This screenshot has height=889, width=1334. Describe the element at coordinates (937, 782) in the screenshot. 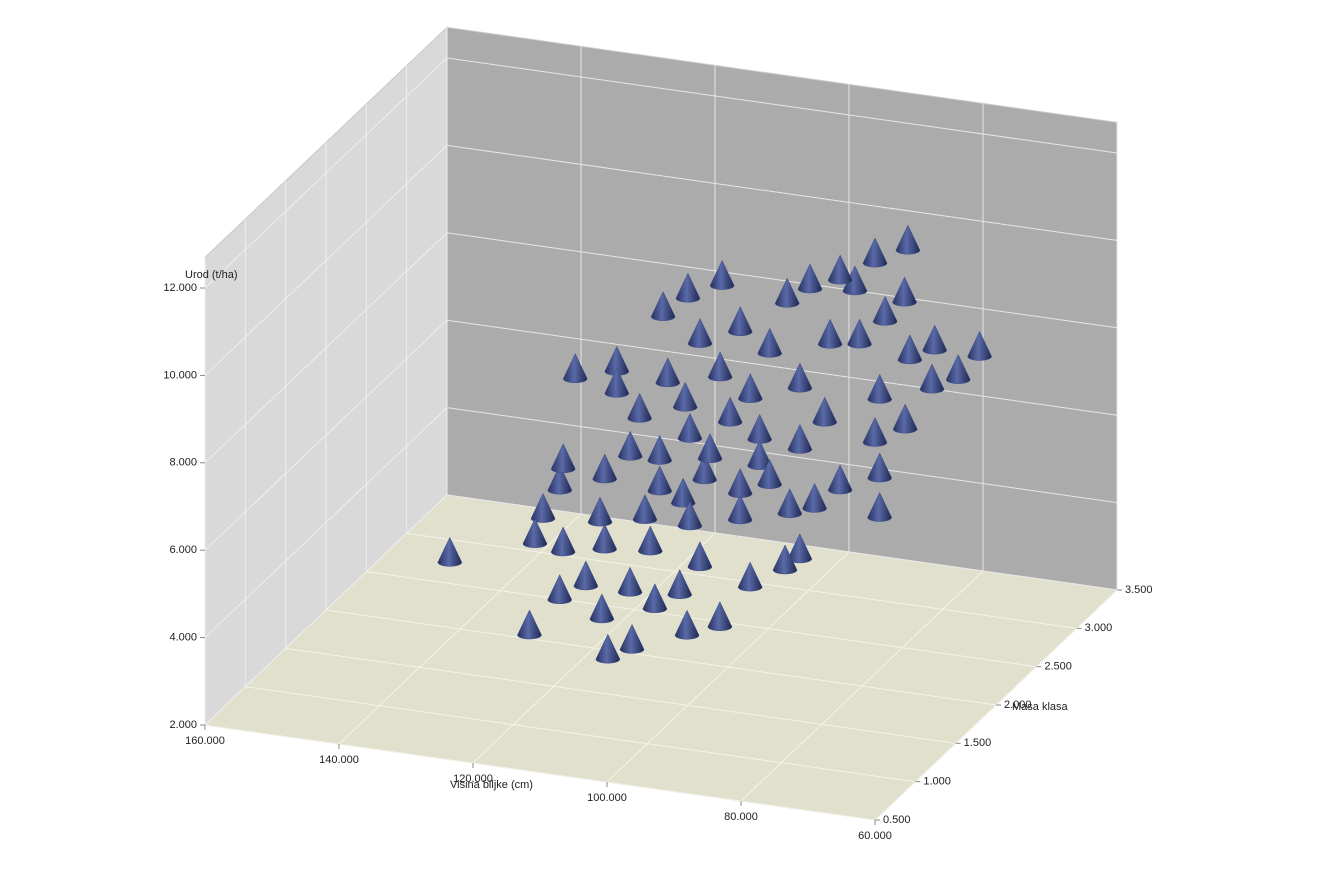

I see `y-tick-label: 1.000` at that location.